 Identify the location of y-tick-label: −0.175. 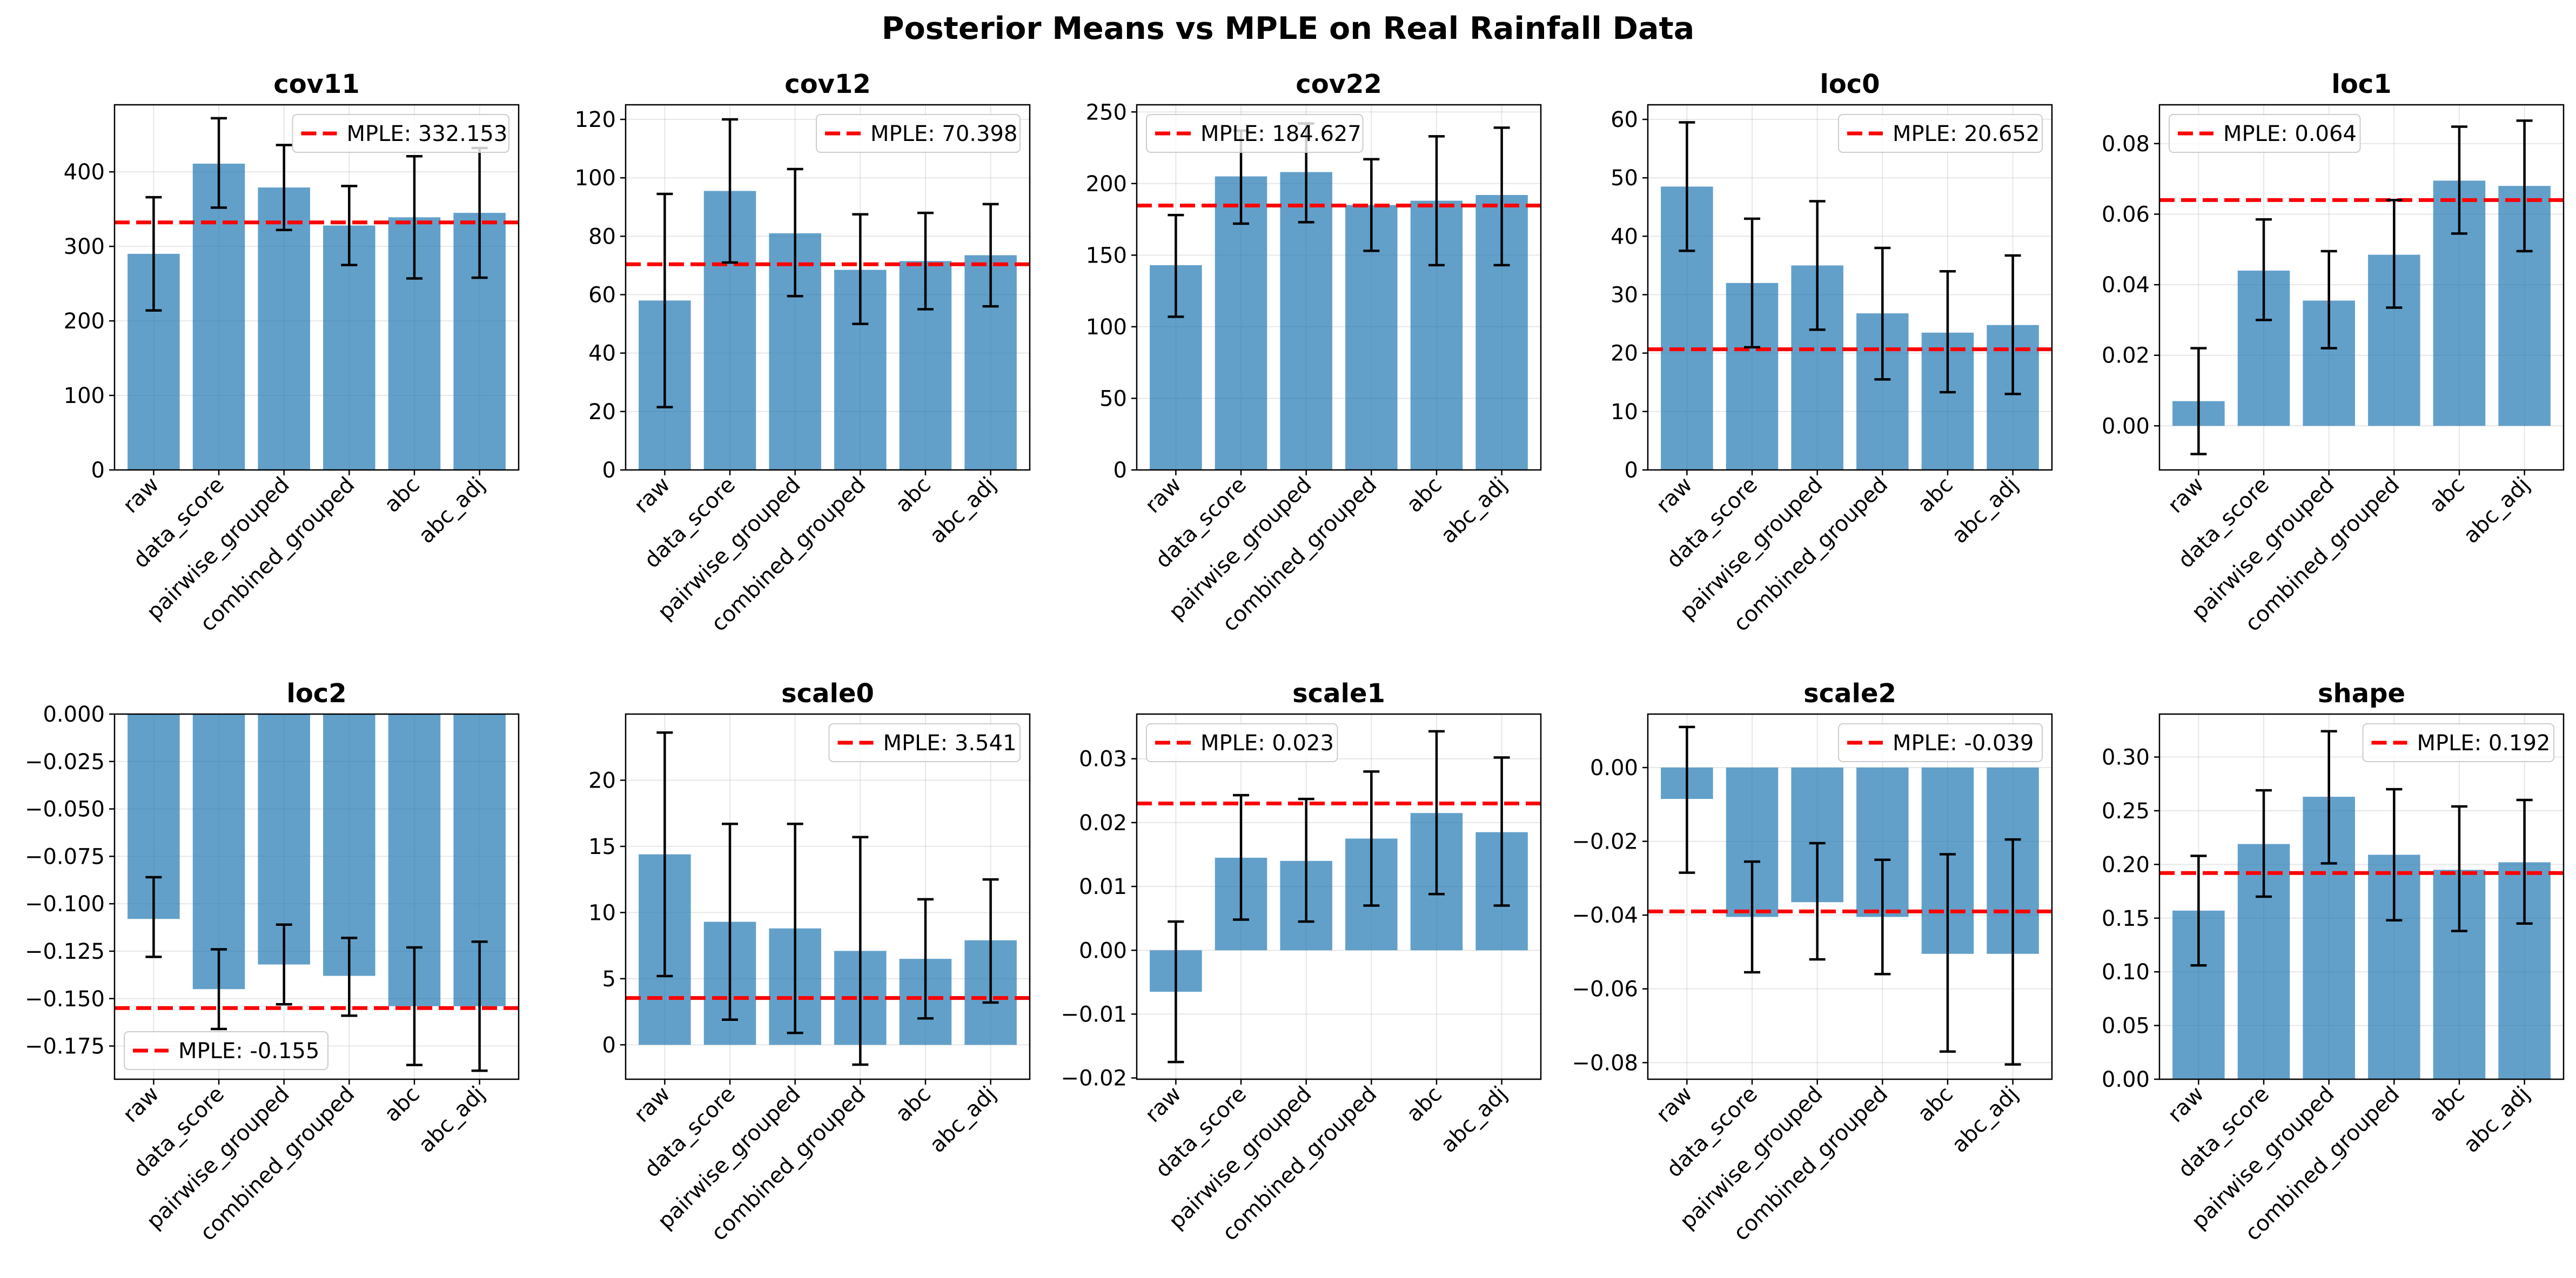
(65, 1046).